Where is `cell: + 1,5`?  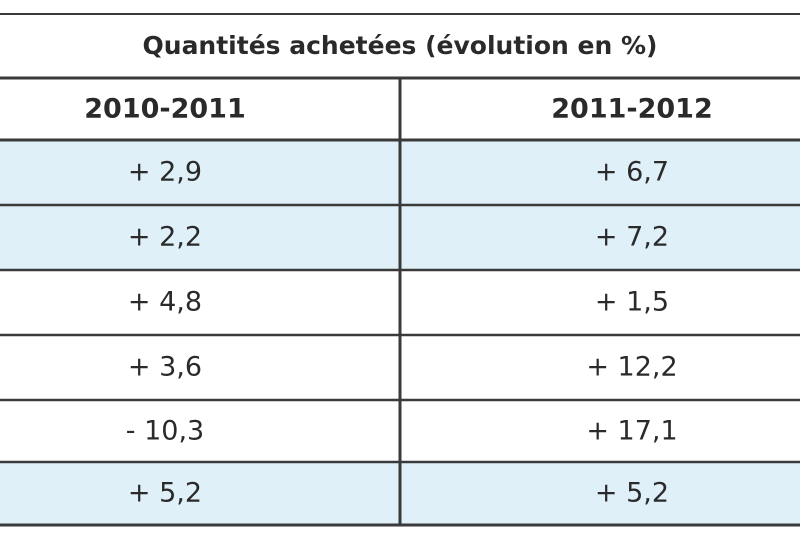
cell: + 1,5 is located at coordinates (632, 302).